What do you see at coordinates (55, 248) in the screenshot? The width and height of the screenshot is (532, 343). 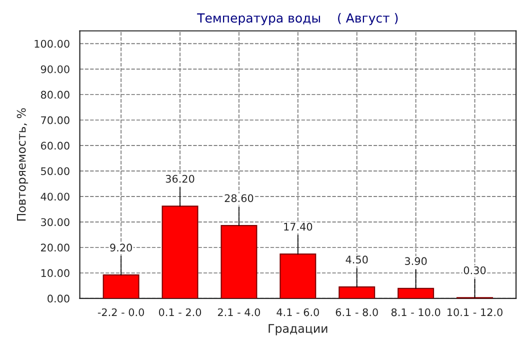 I see `y-tick-label: 20.00` at bounding box center [55, 248].